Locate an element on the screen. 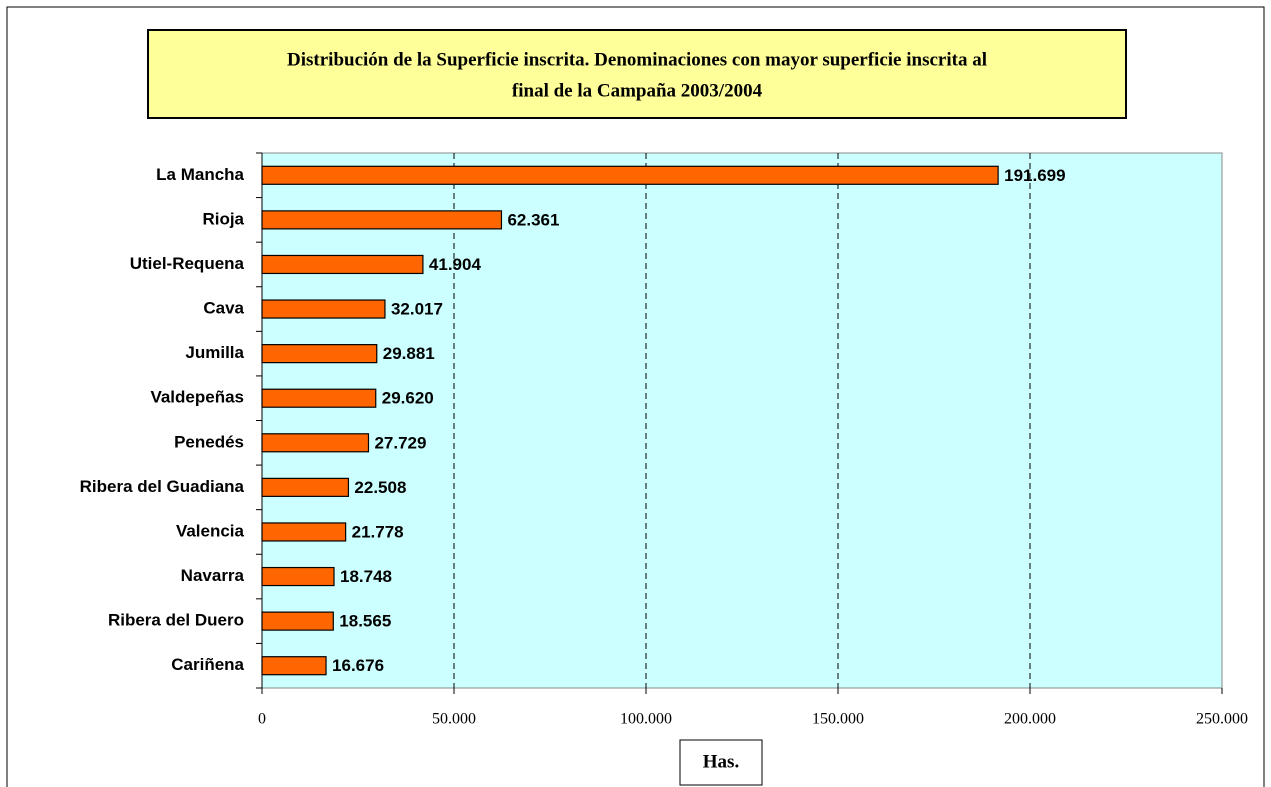 This screenshot has width=1271, height=787. value-label: 29.881 is located at coordinates (409, 353).